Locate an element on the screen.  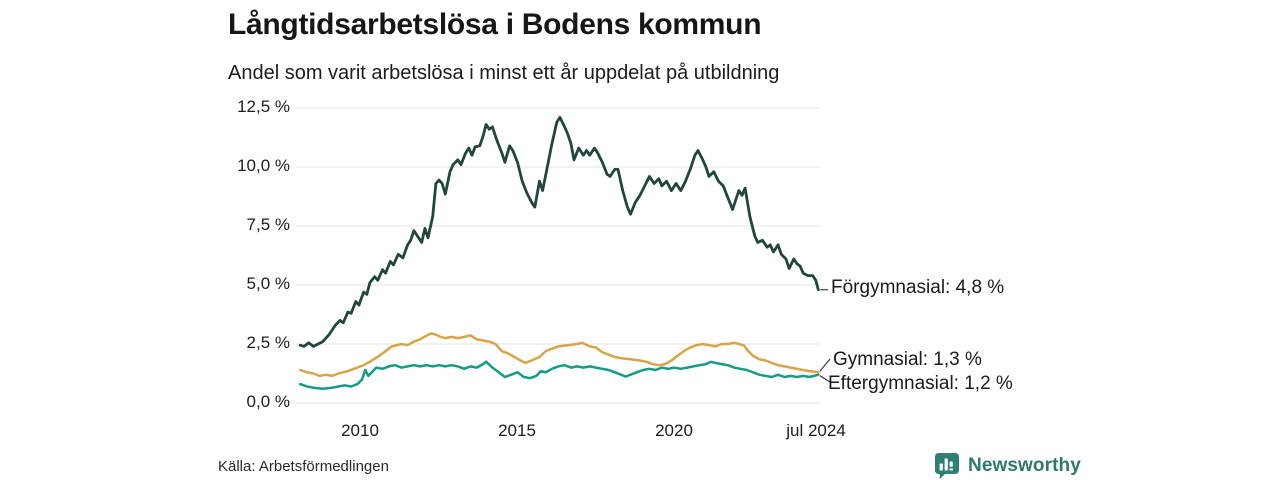
chart-series-gymnasial is located at coordinates (559, 355).